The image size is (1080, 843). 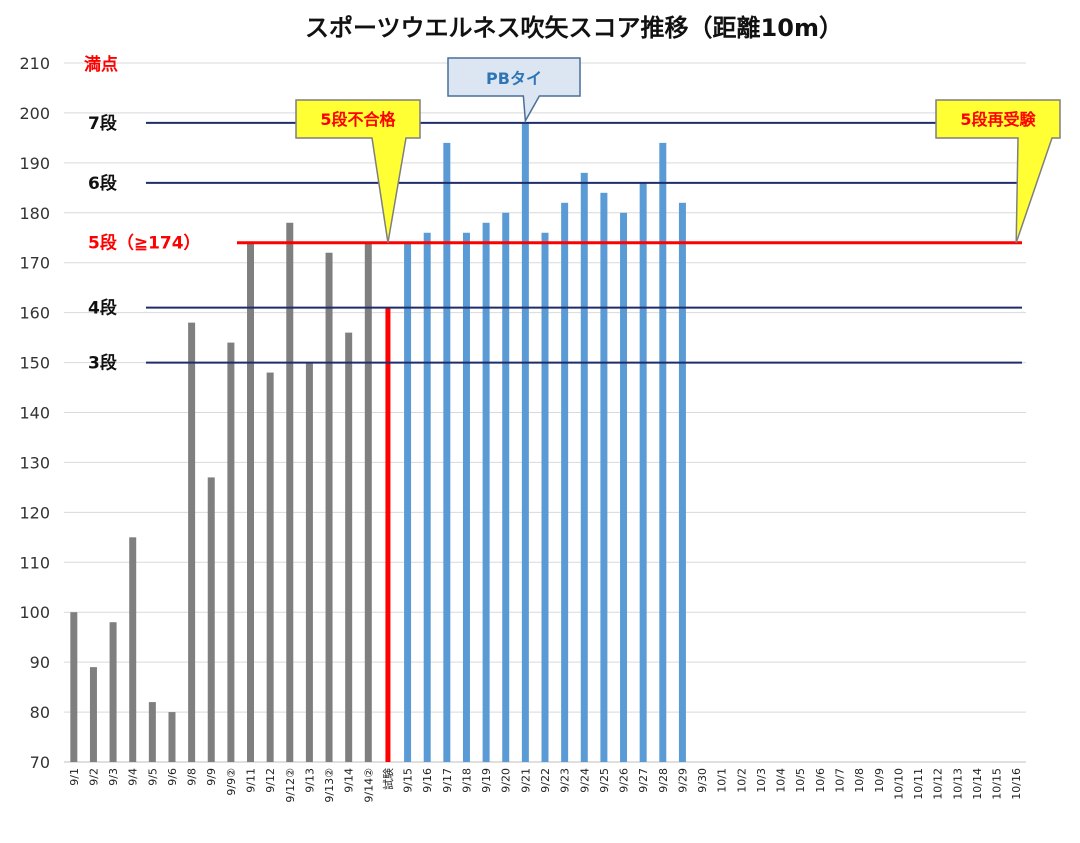 I want to click on bar-9/13, so click(x=309, y=562).